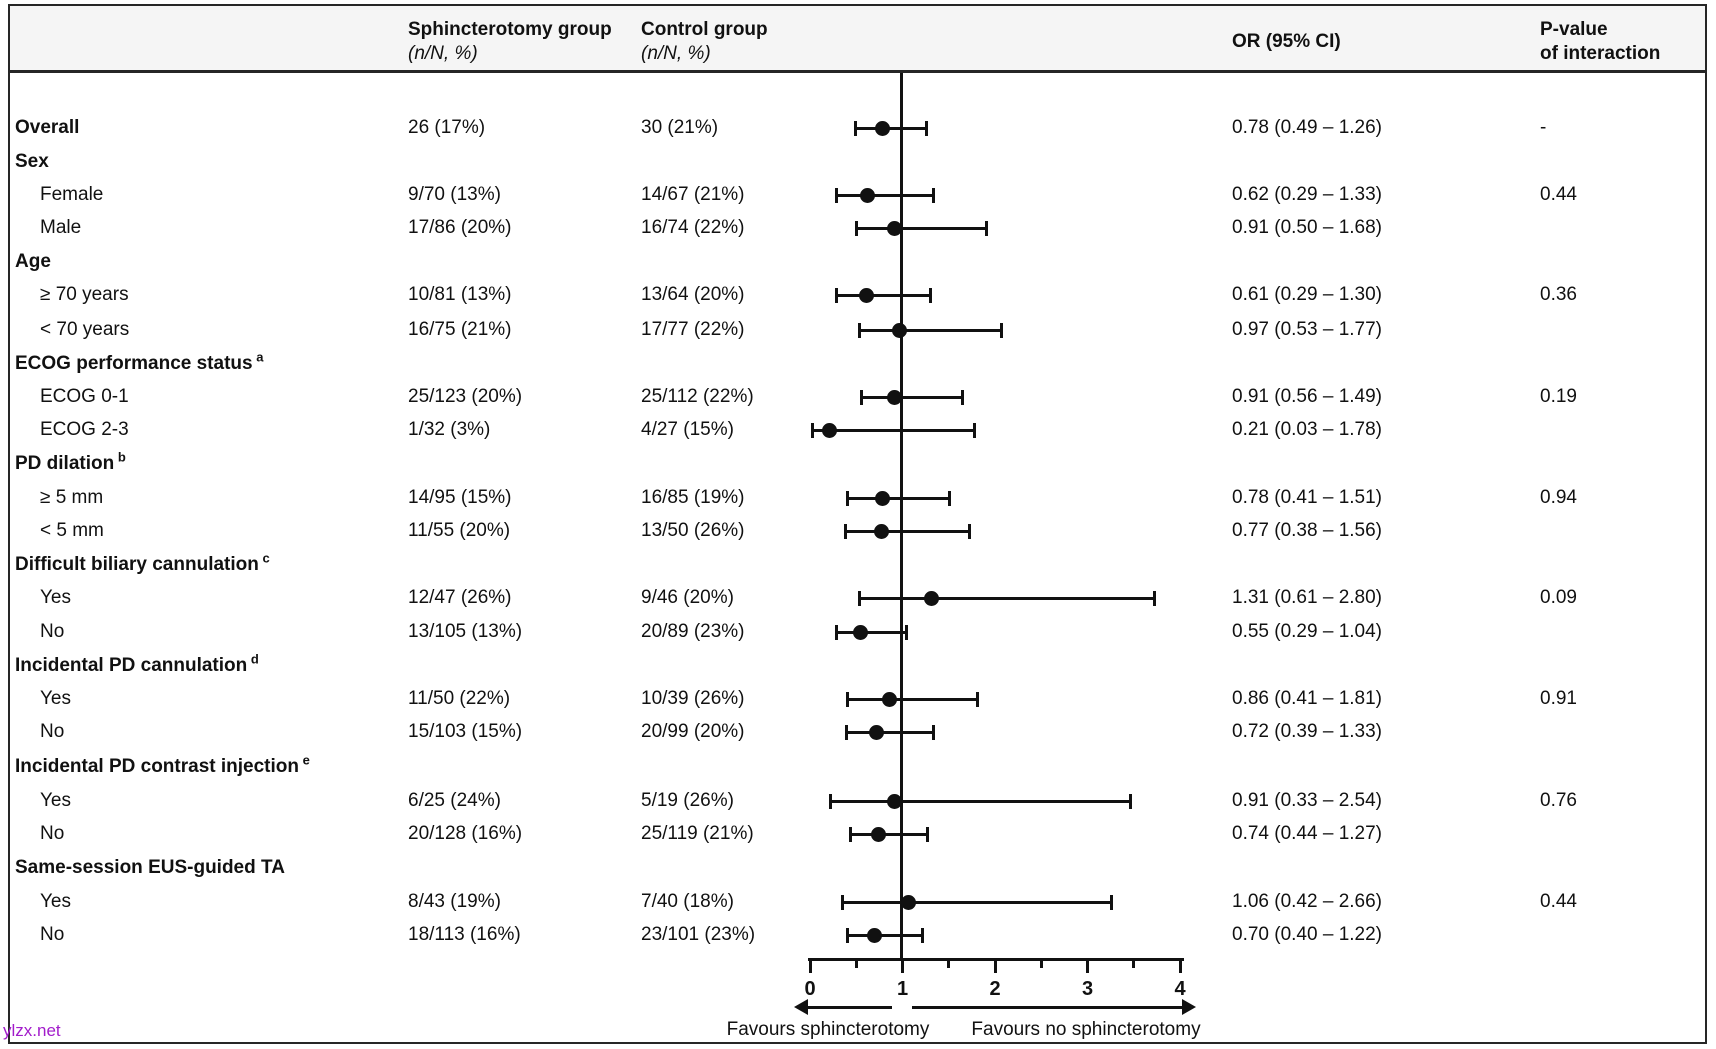  I want to click on or-ci-value: 0.55 (0.29 – 1.04), so click(1307, 631).